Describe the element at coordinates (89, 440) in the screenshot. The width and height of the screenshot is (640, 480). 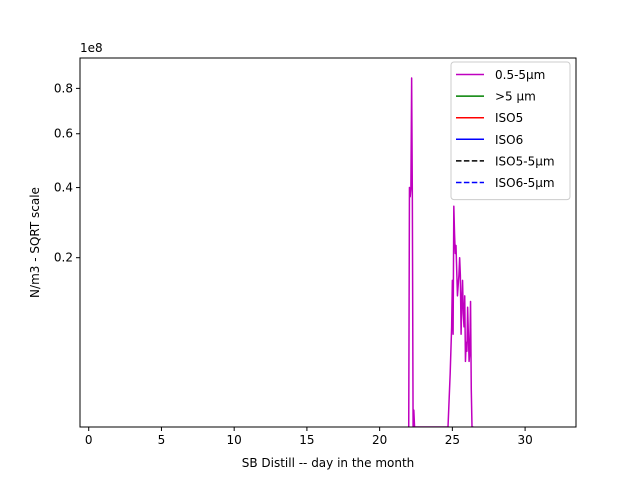
I see `x-tick-label: 0` at that location.